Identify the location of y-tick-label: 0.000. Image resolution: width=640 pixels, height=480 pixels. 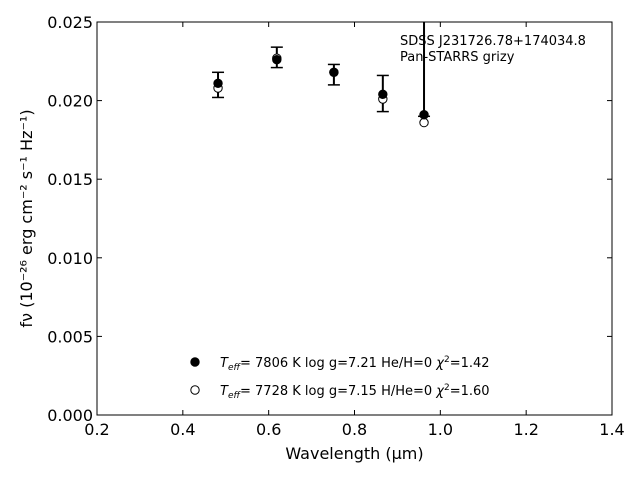
(70, 415).